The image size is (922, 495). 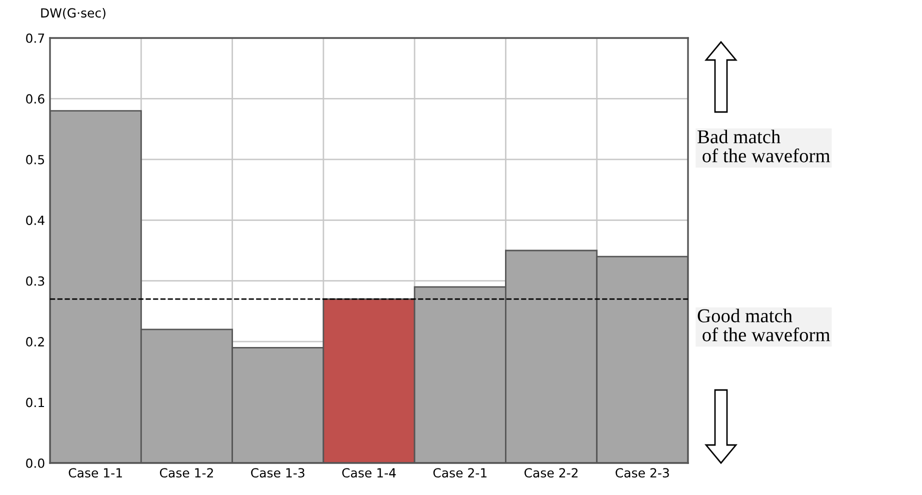 I want to click on x-tick-label: Case 1-2, so click(x=186, y=473).